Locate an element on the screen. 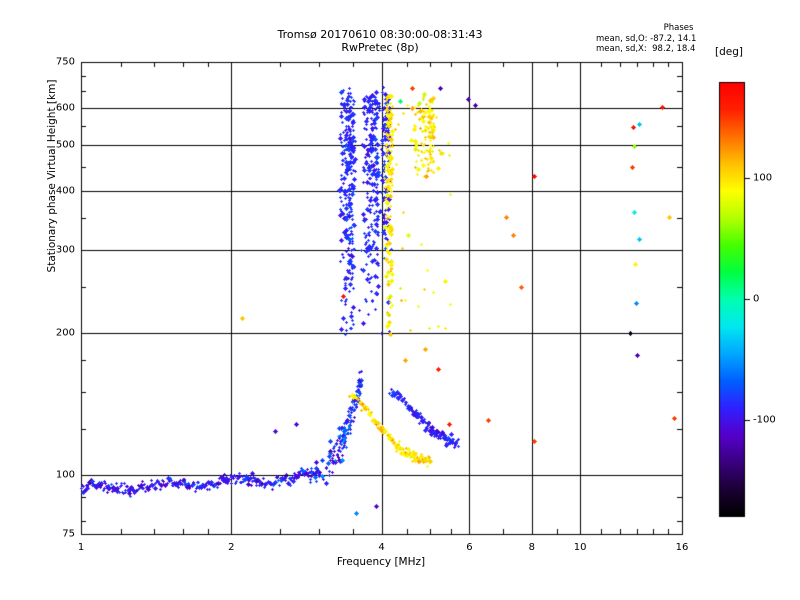  y-tick-500: 500 is located at coordinates (65, 145).